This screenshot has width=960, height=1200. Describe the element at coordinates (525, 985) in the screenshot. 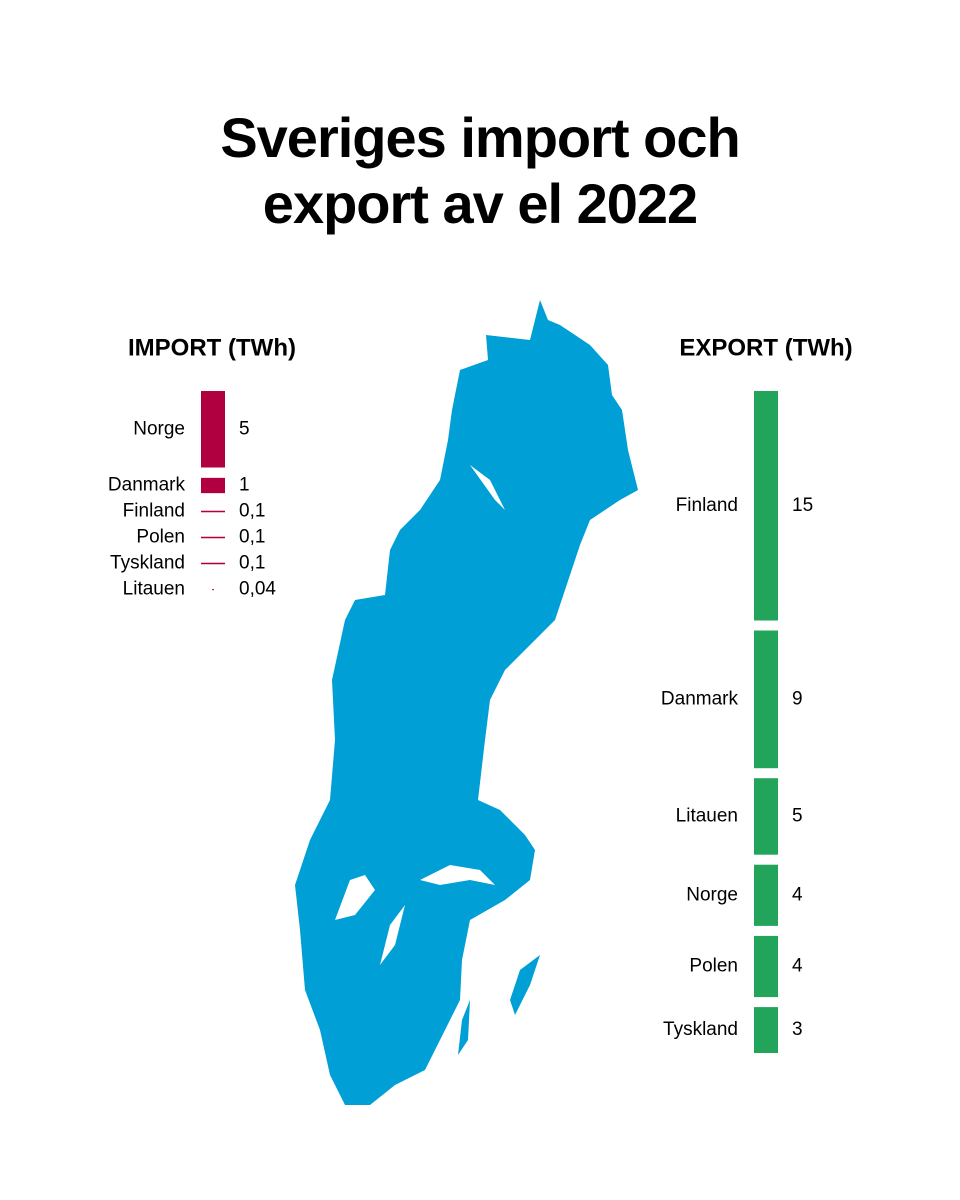

I see `map-gotland` at that location.